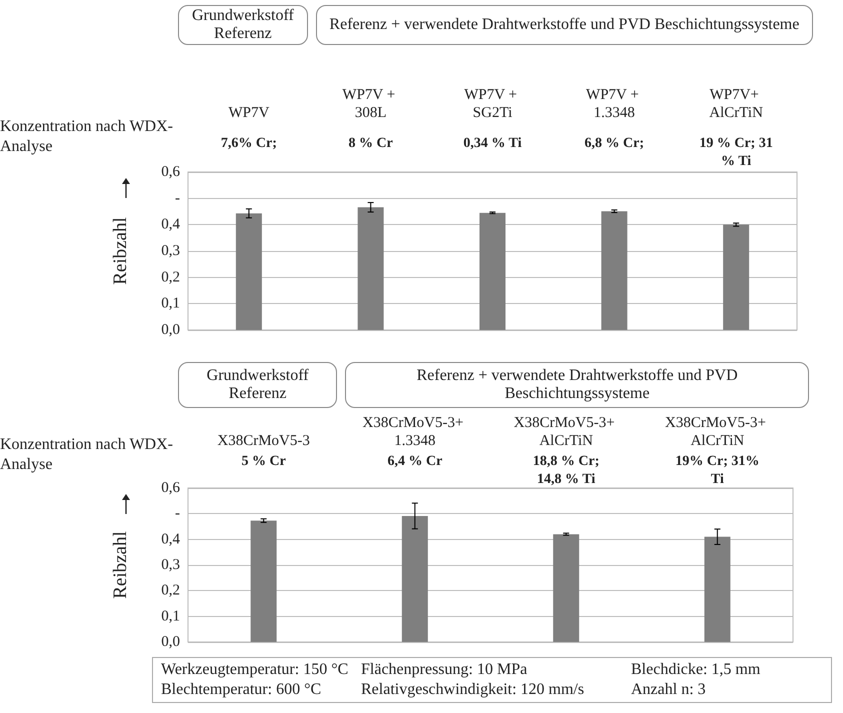  What do you see at coordinates (614, 104) in the screenshot?
I see `x-tick-label: WP7V + 1.3348` at bounding box center [614, 104].